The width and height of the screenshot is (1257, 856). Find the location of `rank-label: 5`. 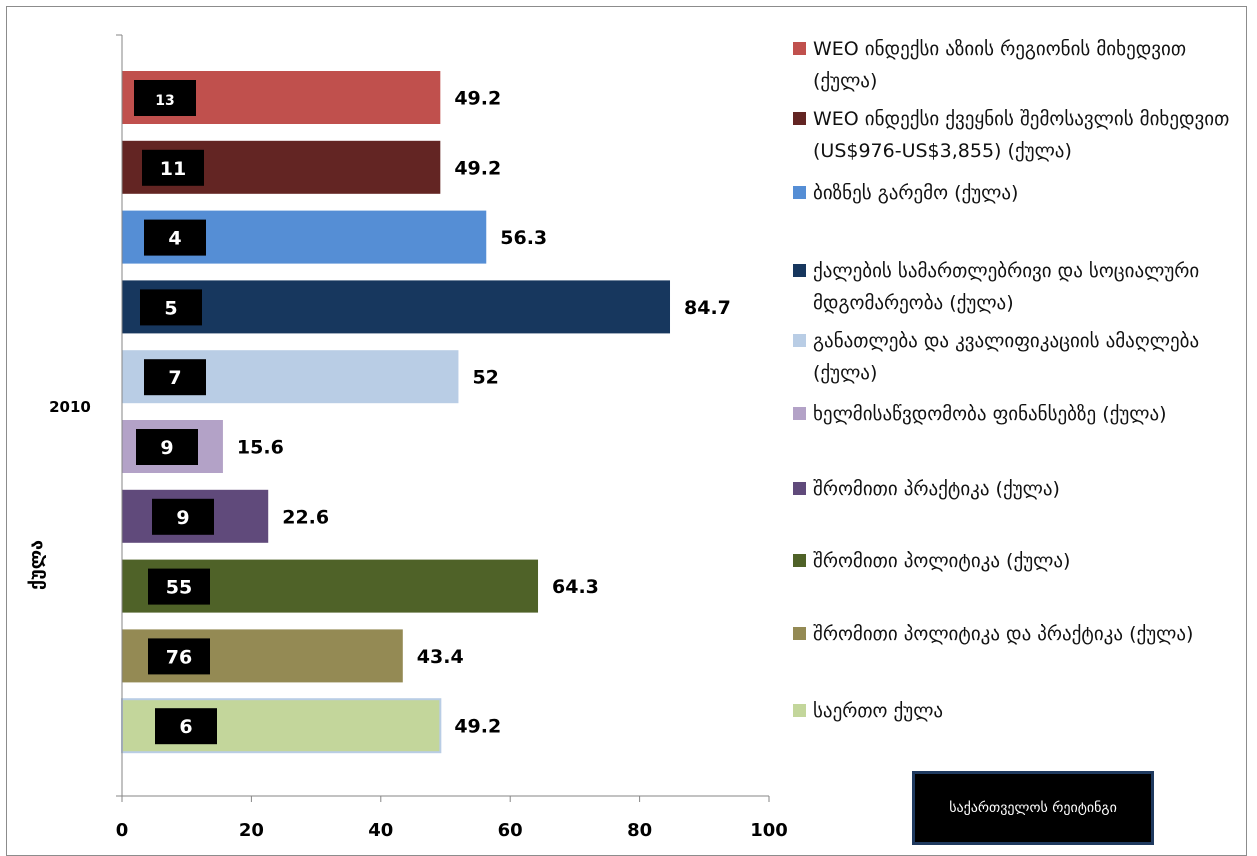

rank-label: 5 is located at coordinates (170, 308).